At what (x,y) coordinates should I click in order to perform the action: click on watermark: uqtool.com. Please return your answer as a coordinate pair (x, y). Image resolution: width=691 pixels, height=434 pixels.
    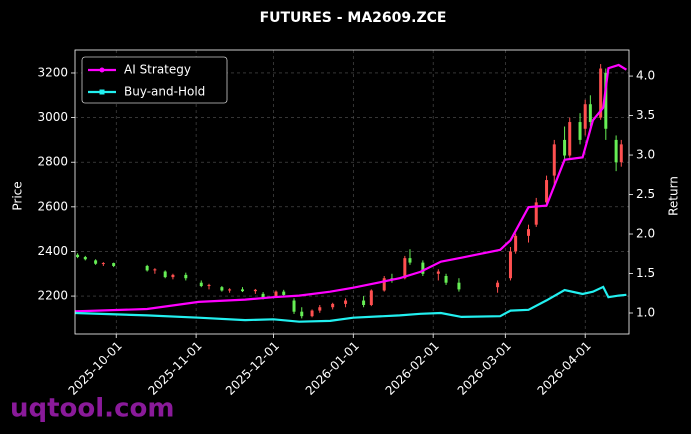
    Looking at the image, I should click on (92, 409).